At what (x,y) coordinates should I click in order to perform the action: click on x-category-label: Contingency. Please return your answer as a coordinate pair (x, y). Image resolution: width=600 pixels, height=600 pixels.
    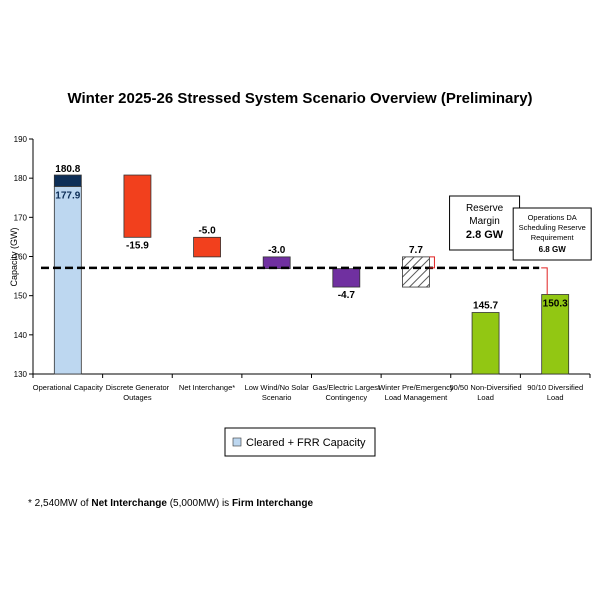
    Looking at the image, I should click on (346, 397).